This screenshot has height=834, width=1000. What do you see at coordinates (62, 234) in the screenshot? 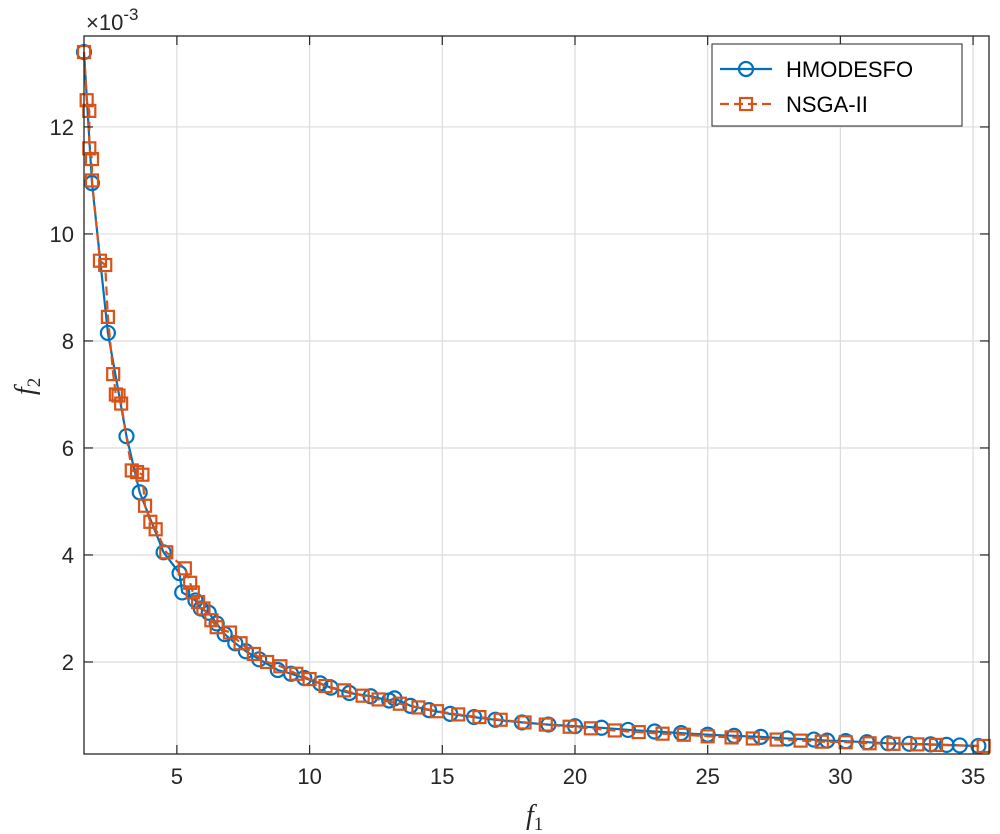
I see `y-tick-label: 10` at bounding box center [62, 234].